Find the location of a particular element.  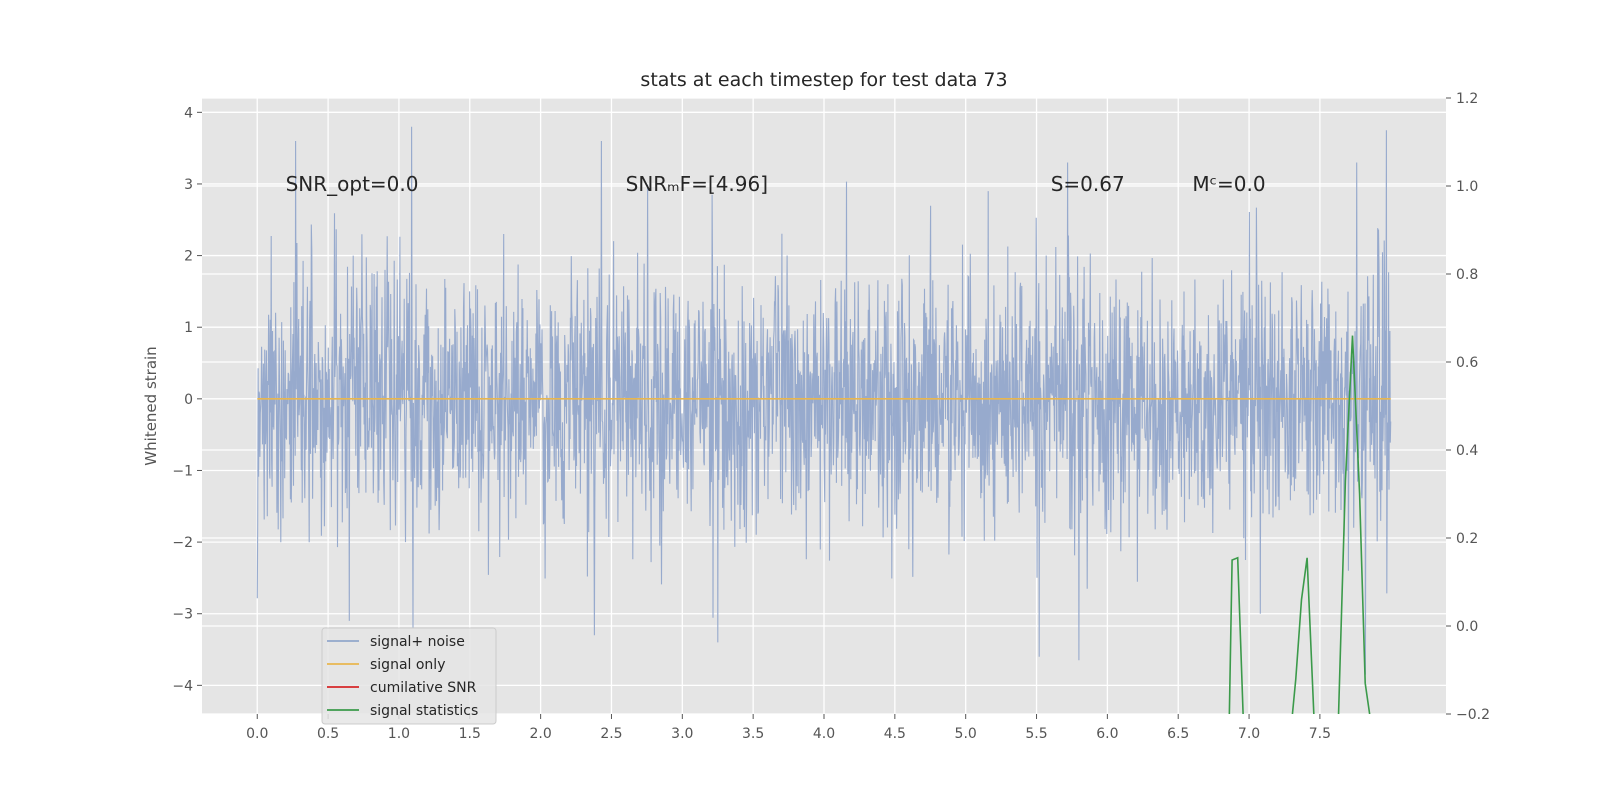

y-tick-label: 2 is located at coordinates (188, 257).